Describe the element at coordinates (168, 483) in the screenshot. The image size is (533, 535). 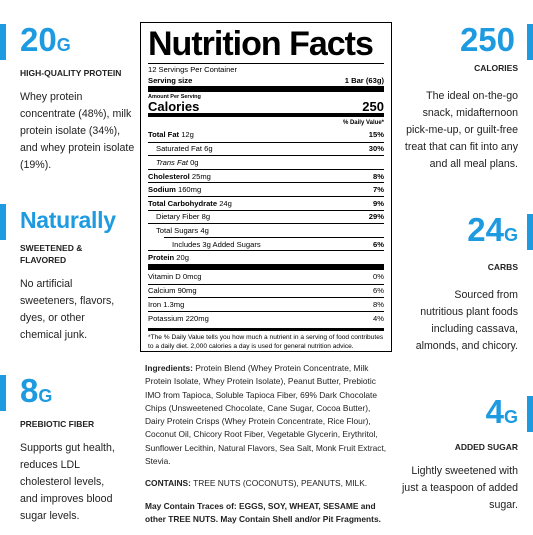
I see `contains-label: CONTAINS:` at that location.